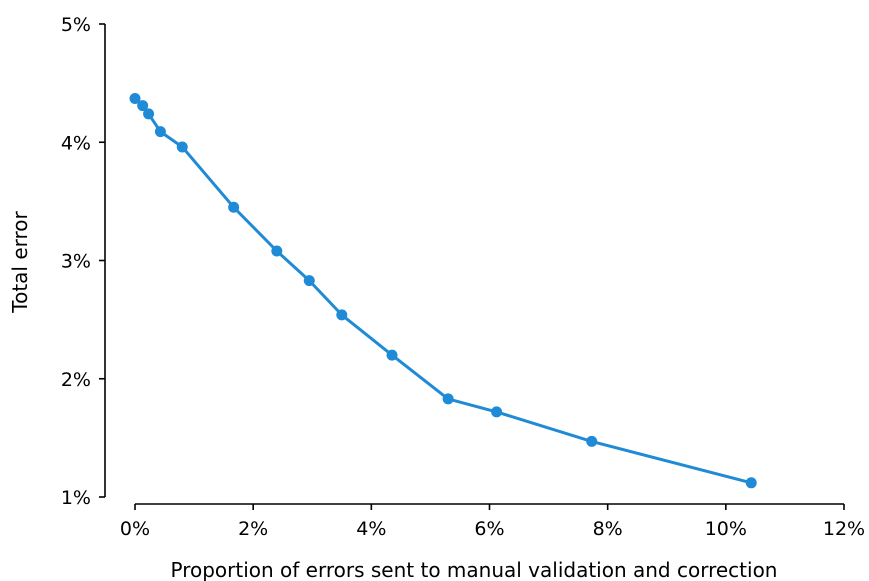 This screenshot has width=869, height=581. What do you see at coordinates (253, 529) in the screenshot?
I see `x-tick-label: 2%` at bounding box center [253, 529].